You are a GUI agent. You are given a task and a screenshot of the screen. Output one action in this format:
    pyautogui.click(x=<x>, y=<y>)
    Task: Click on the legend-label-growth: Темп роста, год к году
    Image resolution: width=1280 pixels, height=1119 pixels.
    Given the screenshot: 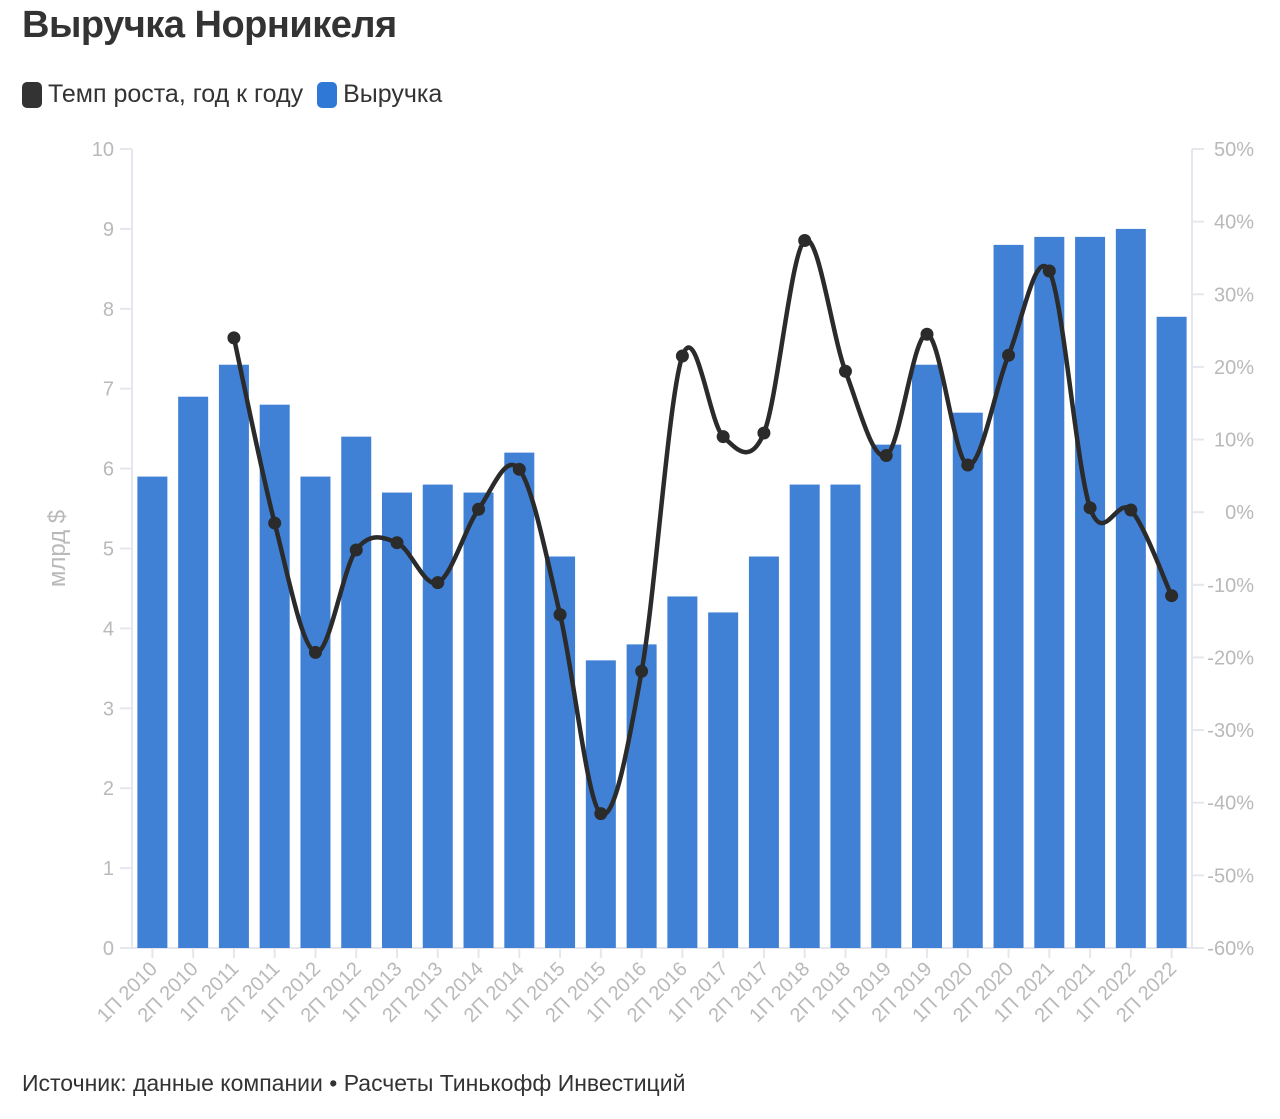 What is the action you would take?
    pyautogui.click(x=176, y=94)
    